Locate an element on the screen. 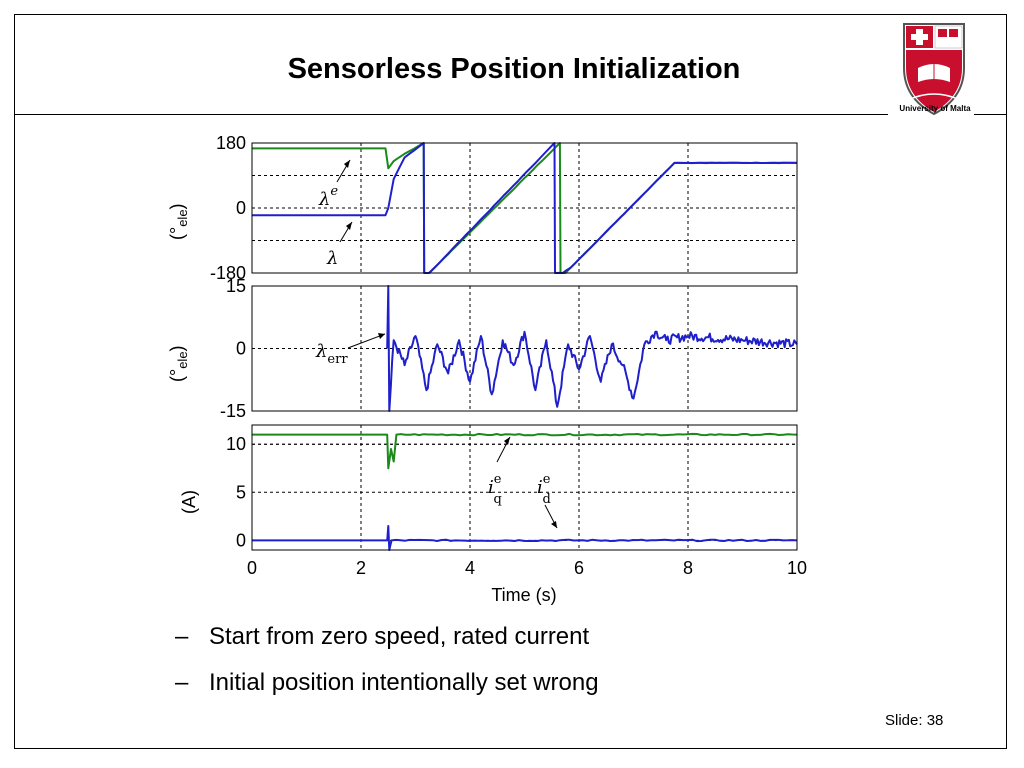  label-id: ie d is located at coordinates (544, 489).